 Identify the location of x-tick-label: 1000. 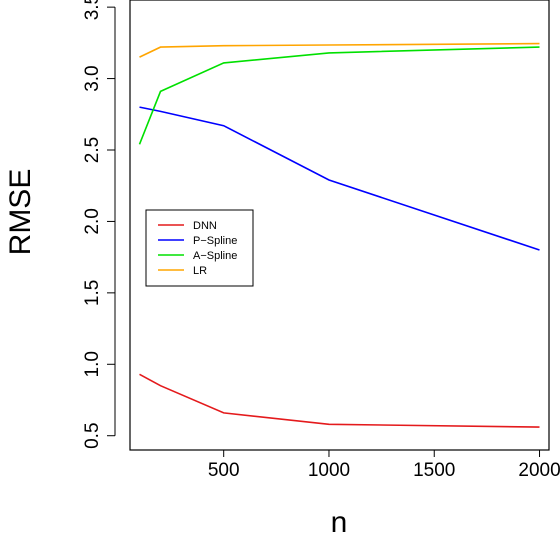
(329, 470).